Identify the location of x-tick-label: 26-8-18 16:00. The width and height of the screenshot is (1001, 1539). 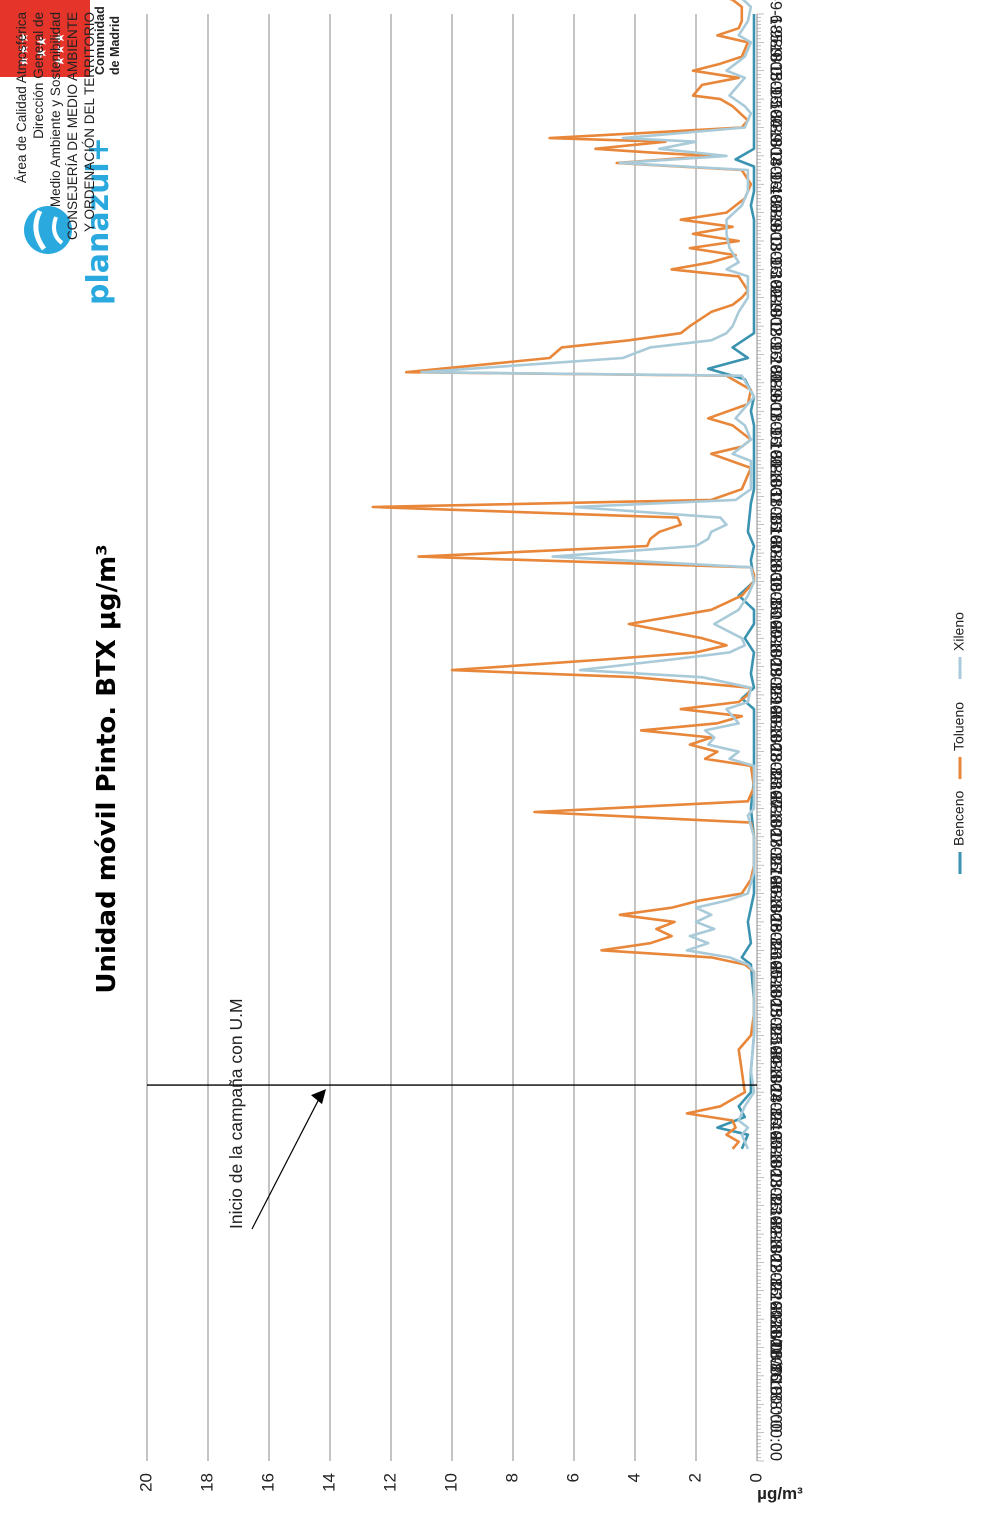
(776, 927).